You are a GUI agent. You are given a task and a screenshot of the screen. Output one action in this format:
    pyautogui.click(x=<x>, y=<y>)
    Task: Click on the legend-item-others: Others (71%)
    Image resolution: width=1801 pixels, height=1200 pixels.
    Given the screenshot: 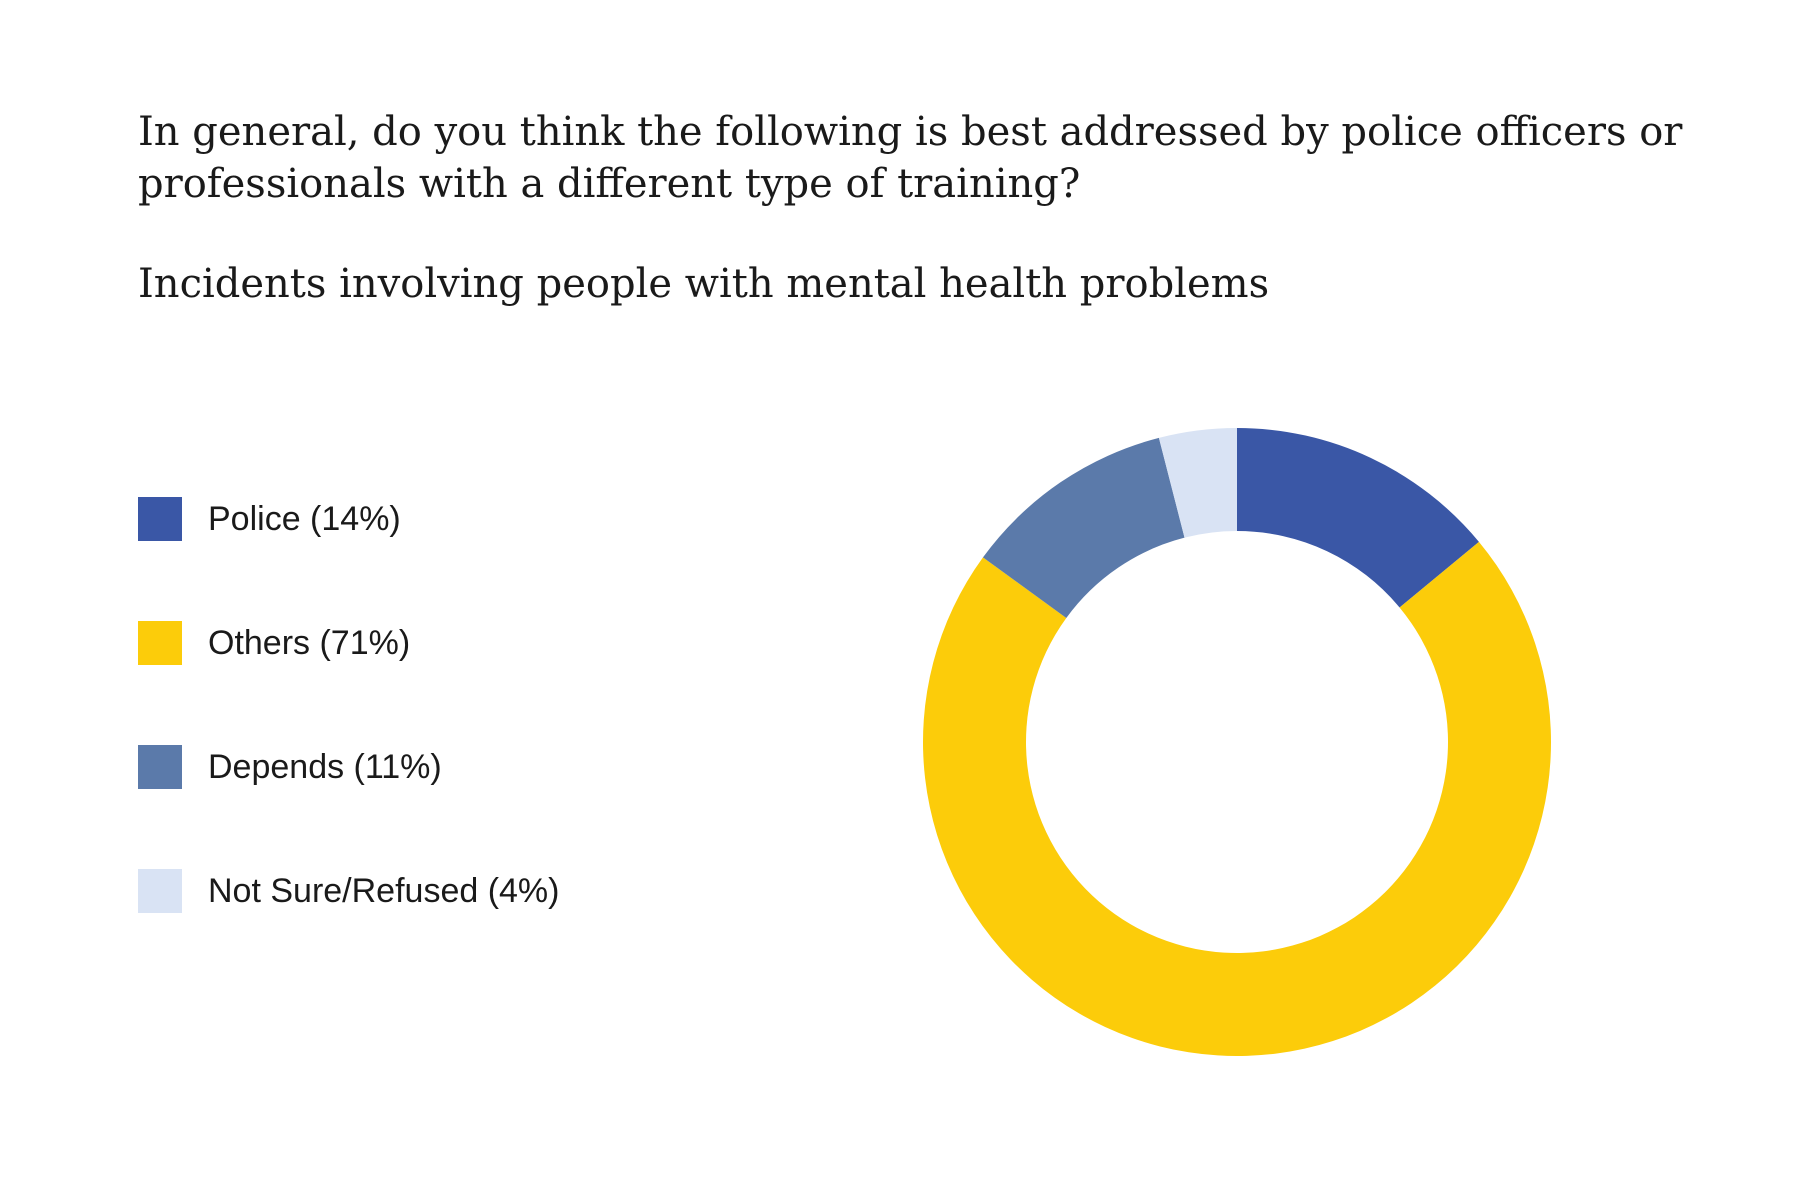 What is the action you would take?
    pyautogui.click(x=274, y=643)
    